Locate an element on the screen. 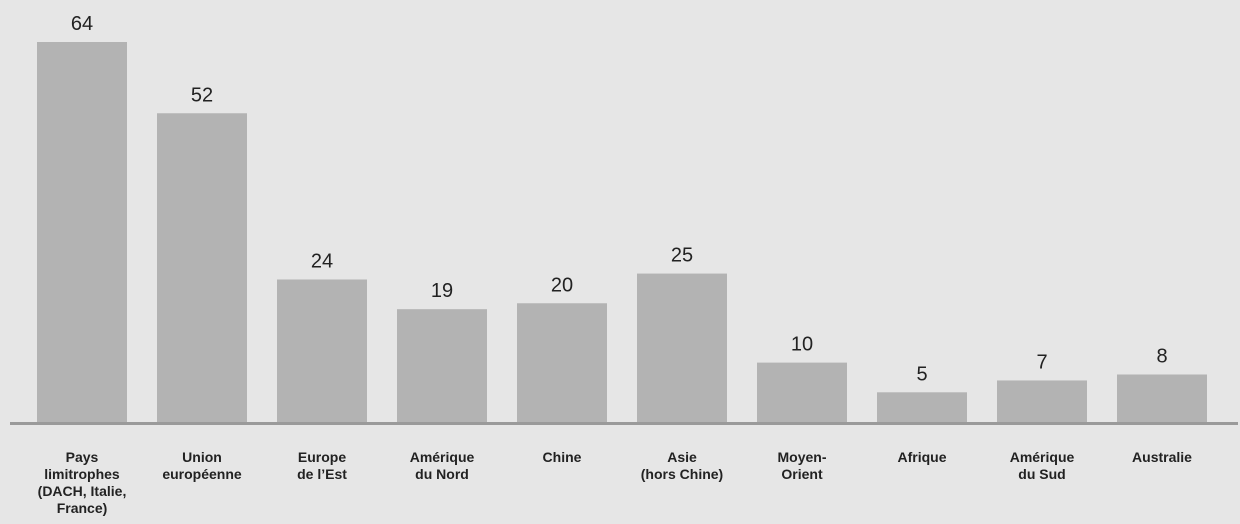 The image size is (1240, 524). value-label-1: 52 is located at coordinates (202, 95).